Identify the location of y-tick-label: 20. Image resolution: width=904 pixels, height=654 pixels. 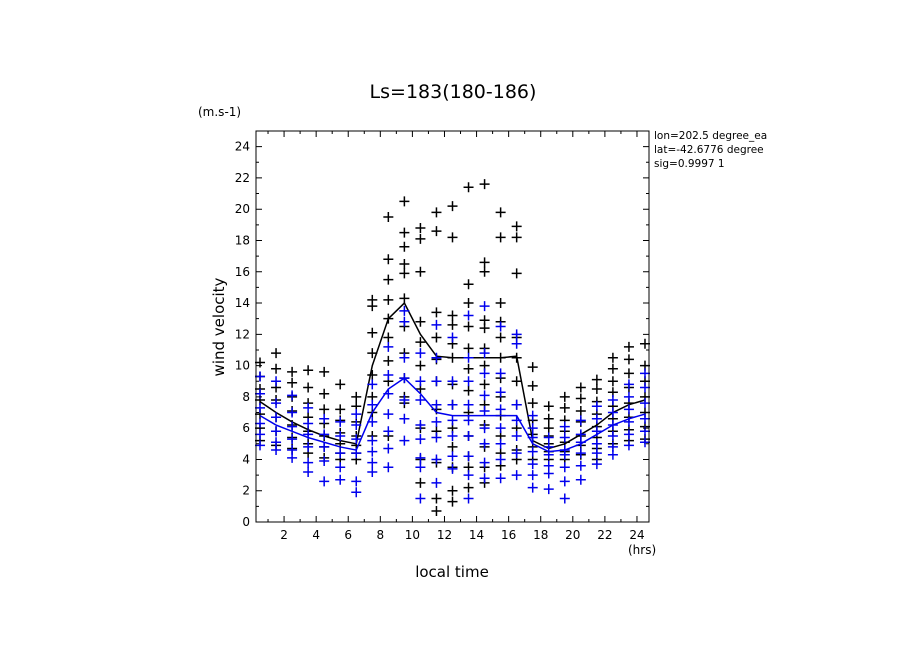
(242, 209).